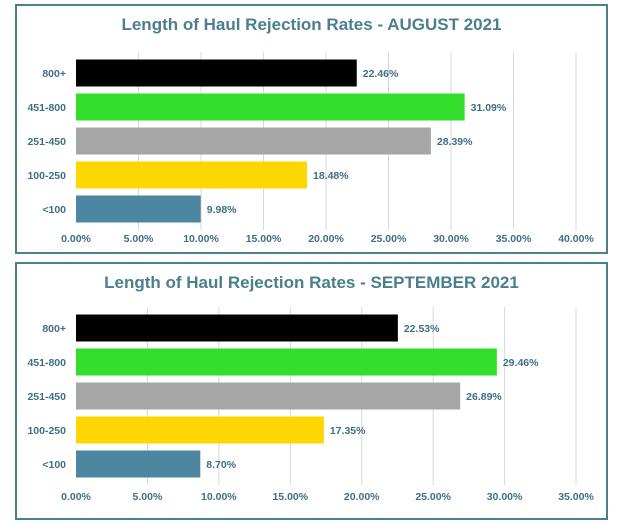 This screenshot has width=626, height=524. I want to click on value-label: 18.48%, so click(331, 176).